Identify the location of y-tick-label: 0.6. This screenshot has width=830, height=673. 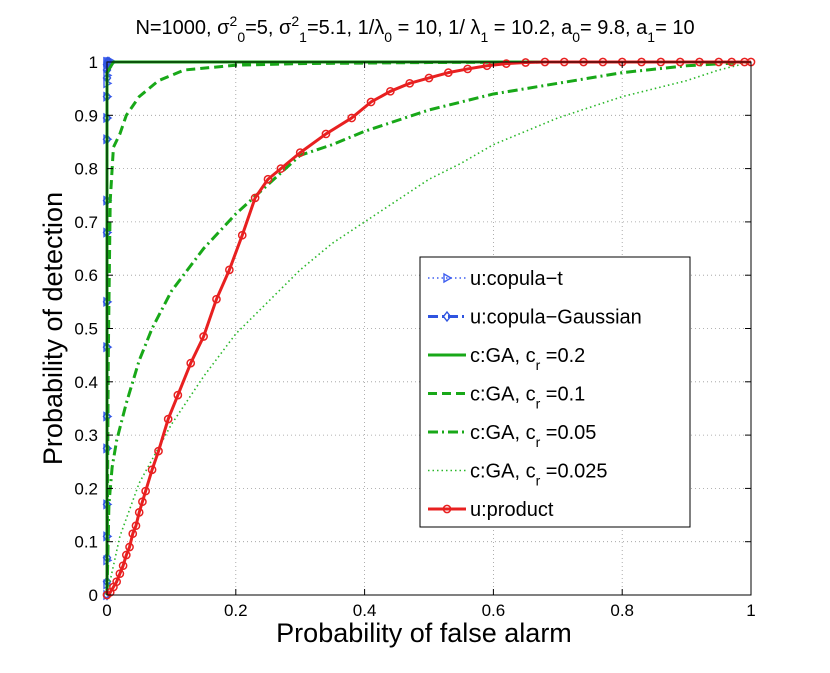
(86, 275).